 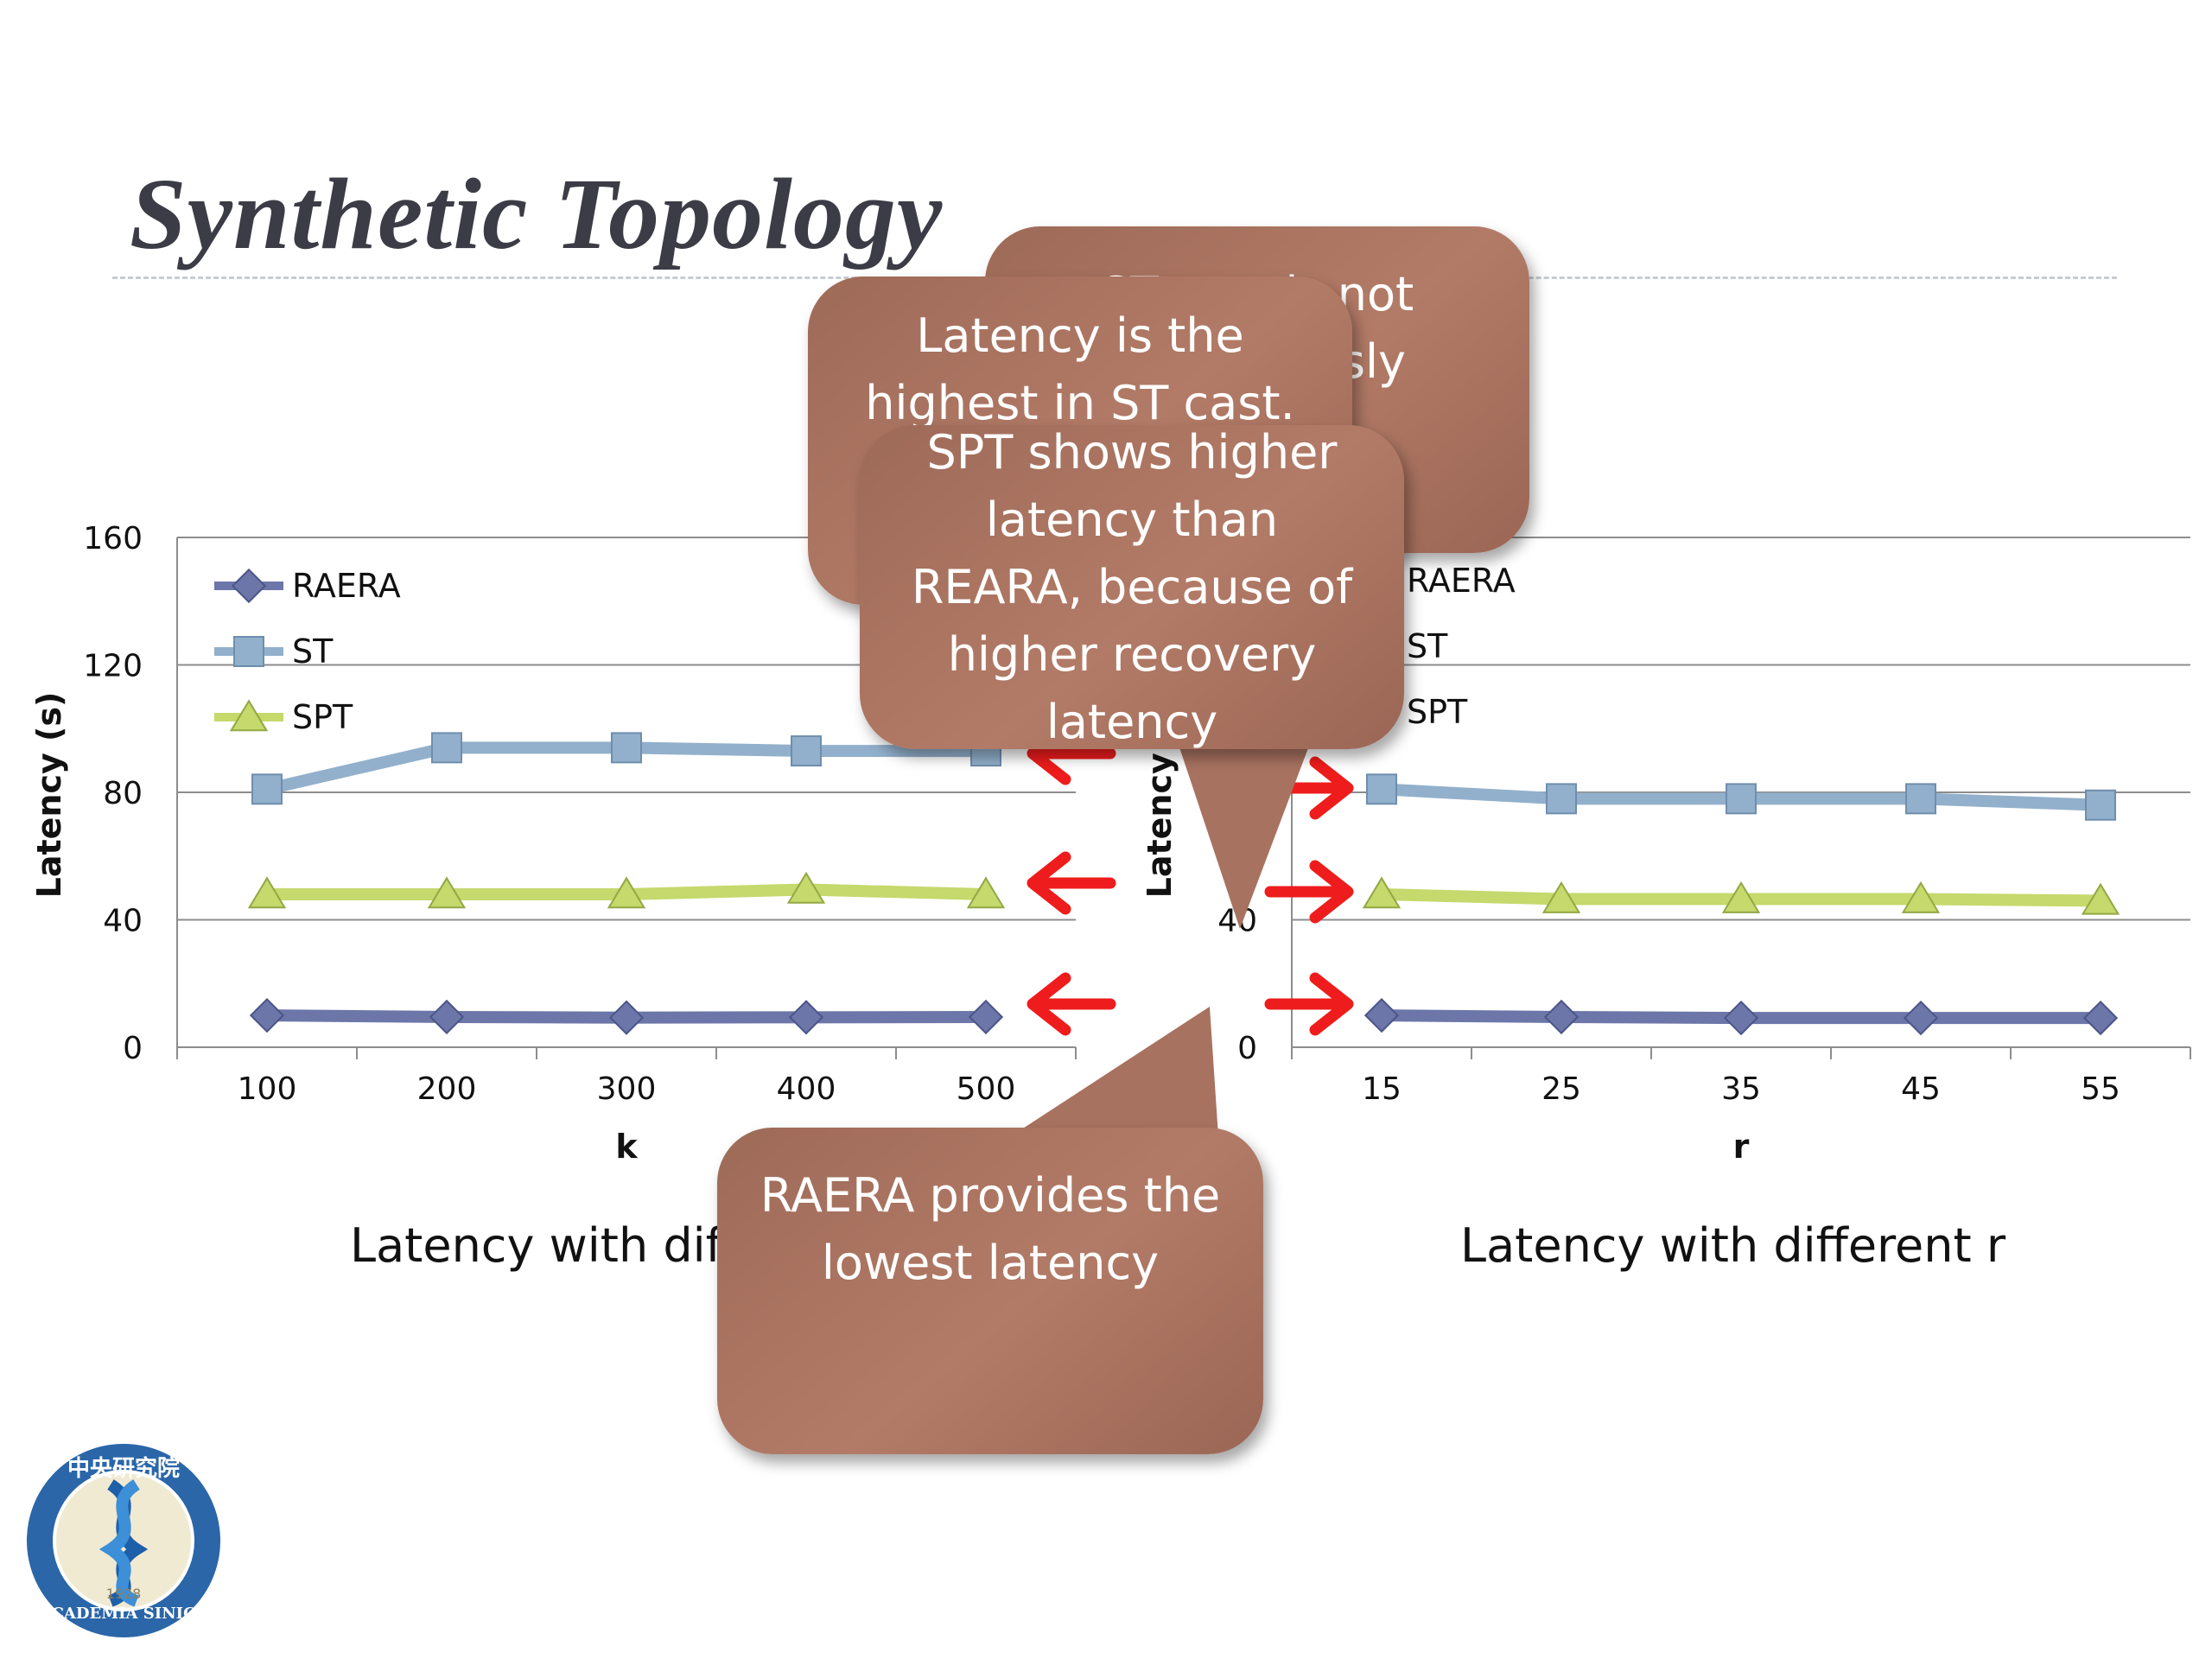 I want to click on left-y-tick-label: 0, so click(x=133, y=1048).